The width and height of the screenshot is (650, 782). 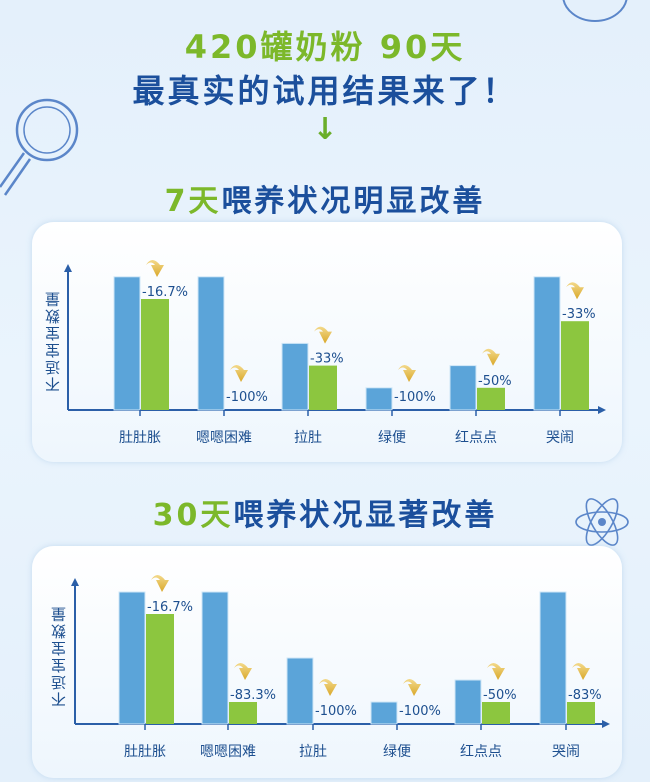 I want to click on section-title-text: 喂养状况显著改善, so click(x=365, y=515).